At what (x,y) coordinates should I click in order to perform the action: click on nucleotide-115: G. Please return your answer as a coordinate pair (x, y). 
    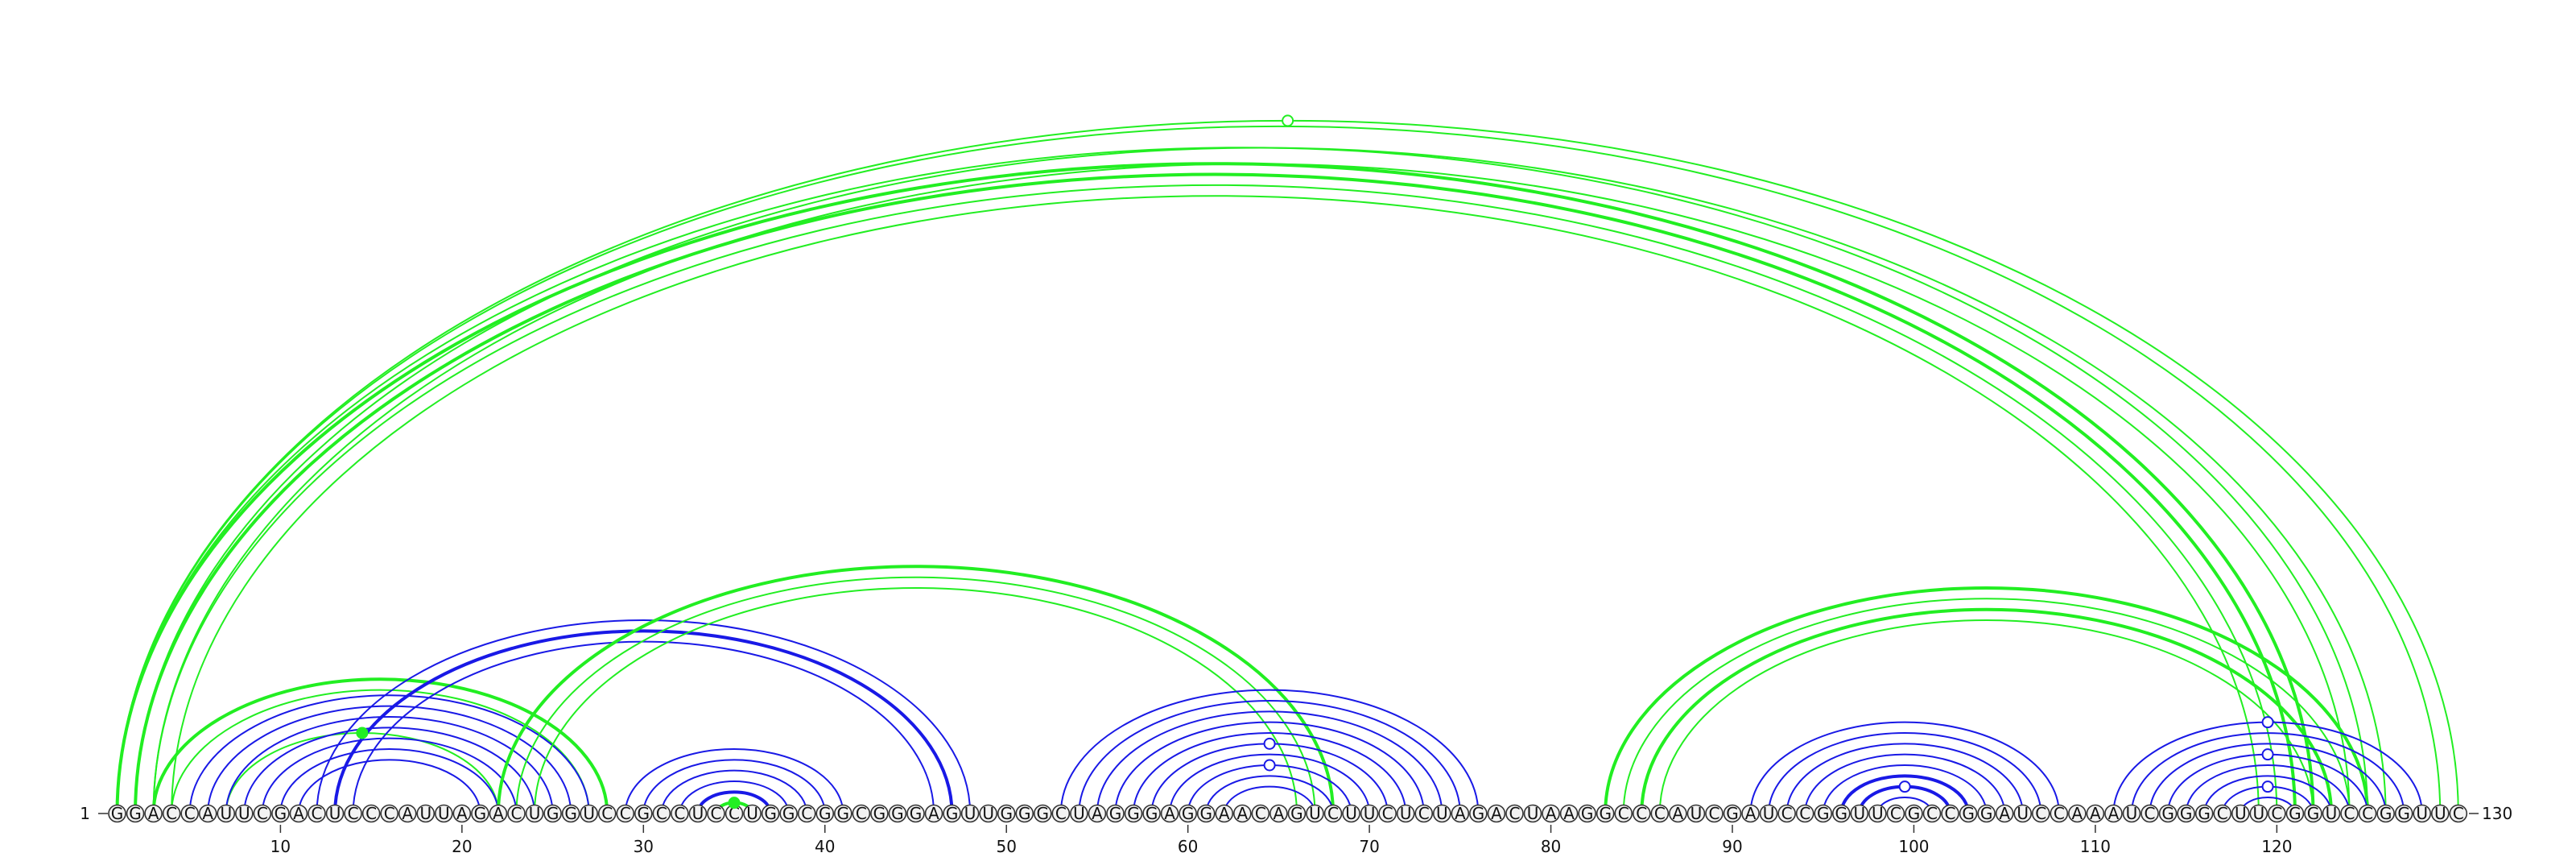
    Looking at the image, I should click on (2186, 813).